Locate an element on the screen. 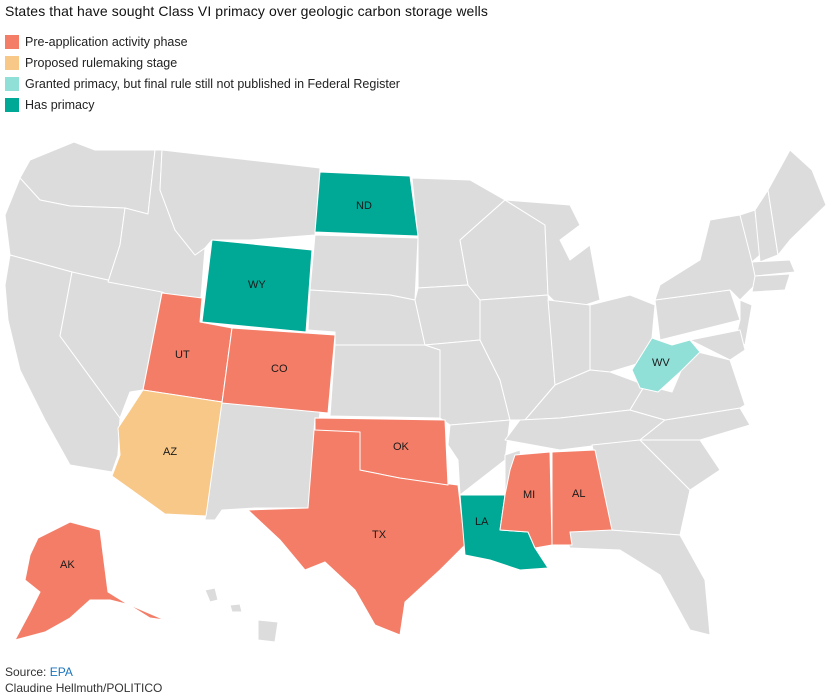 The height and width of the screenshot is (697, 827). state-CO is located at coordinates (278, 370).